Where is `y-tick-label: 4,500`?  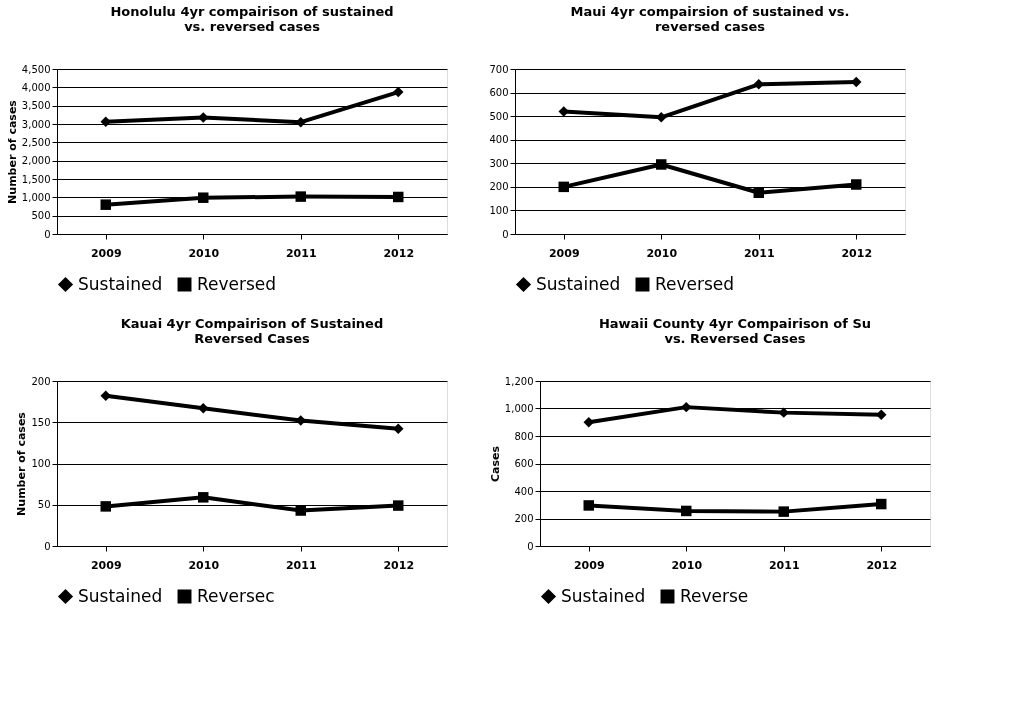
y-tick-label: 4,500 is located at coordinates (36, 69).